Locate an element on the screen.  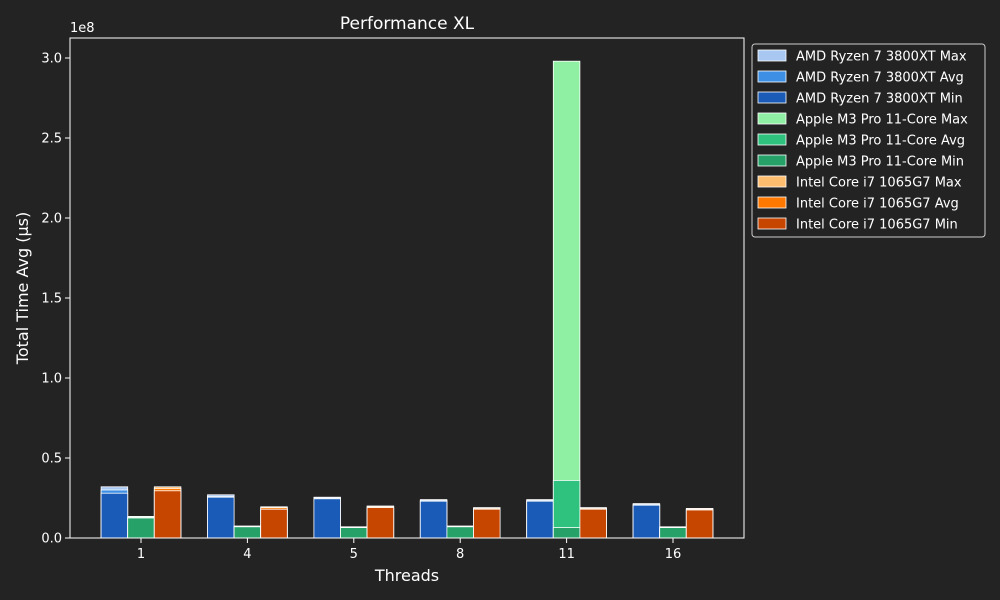
legend-label: Apple M3 Pro 11-Core Avg is located at coordinates (880, 141).